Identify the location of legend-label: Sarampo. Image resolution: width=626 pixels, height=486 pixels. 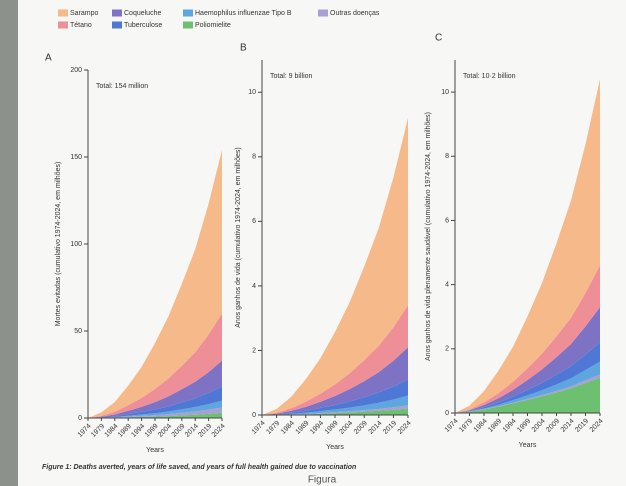
(84, 13).